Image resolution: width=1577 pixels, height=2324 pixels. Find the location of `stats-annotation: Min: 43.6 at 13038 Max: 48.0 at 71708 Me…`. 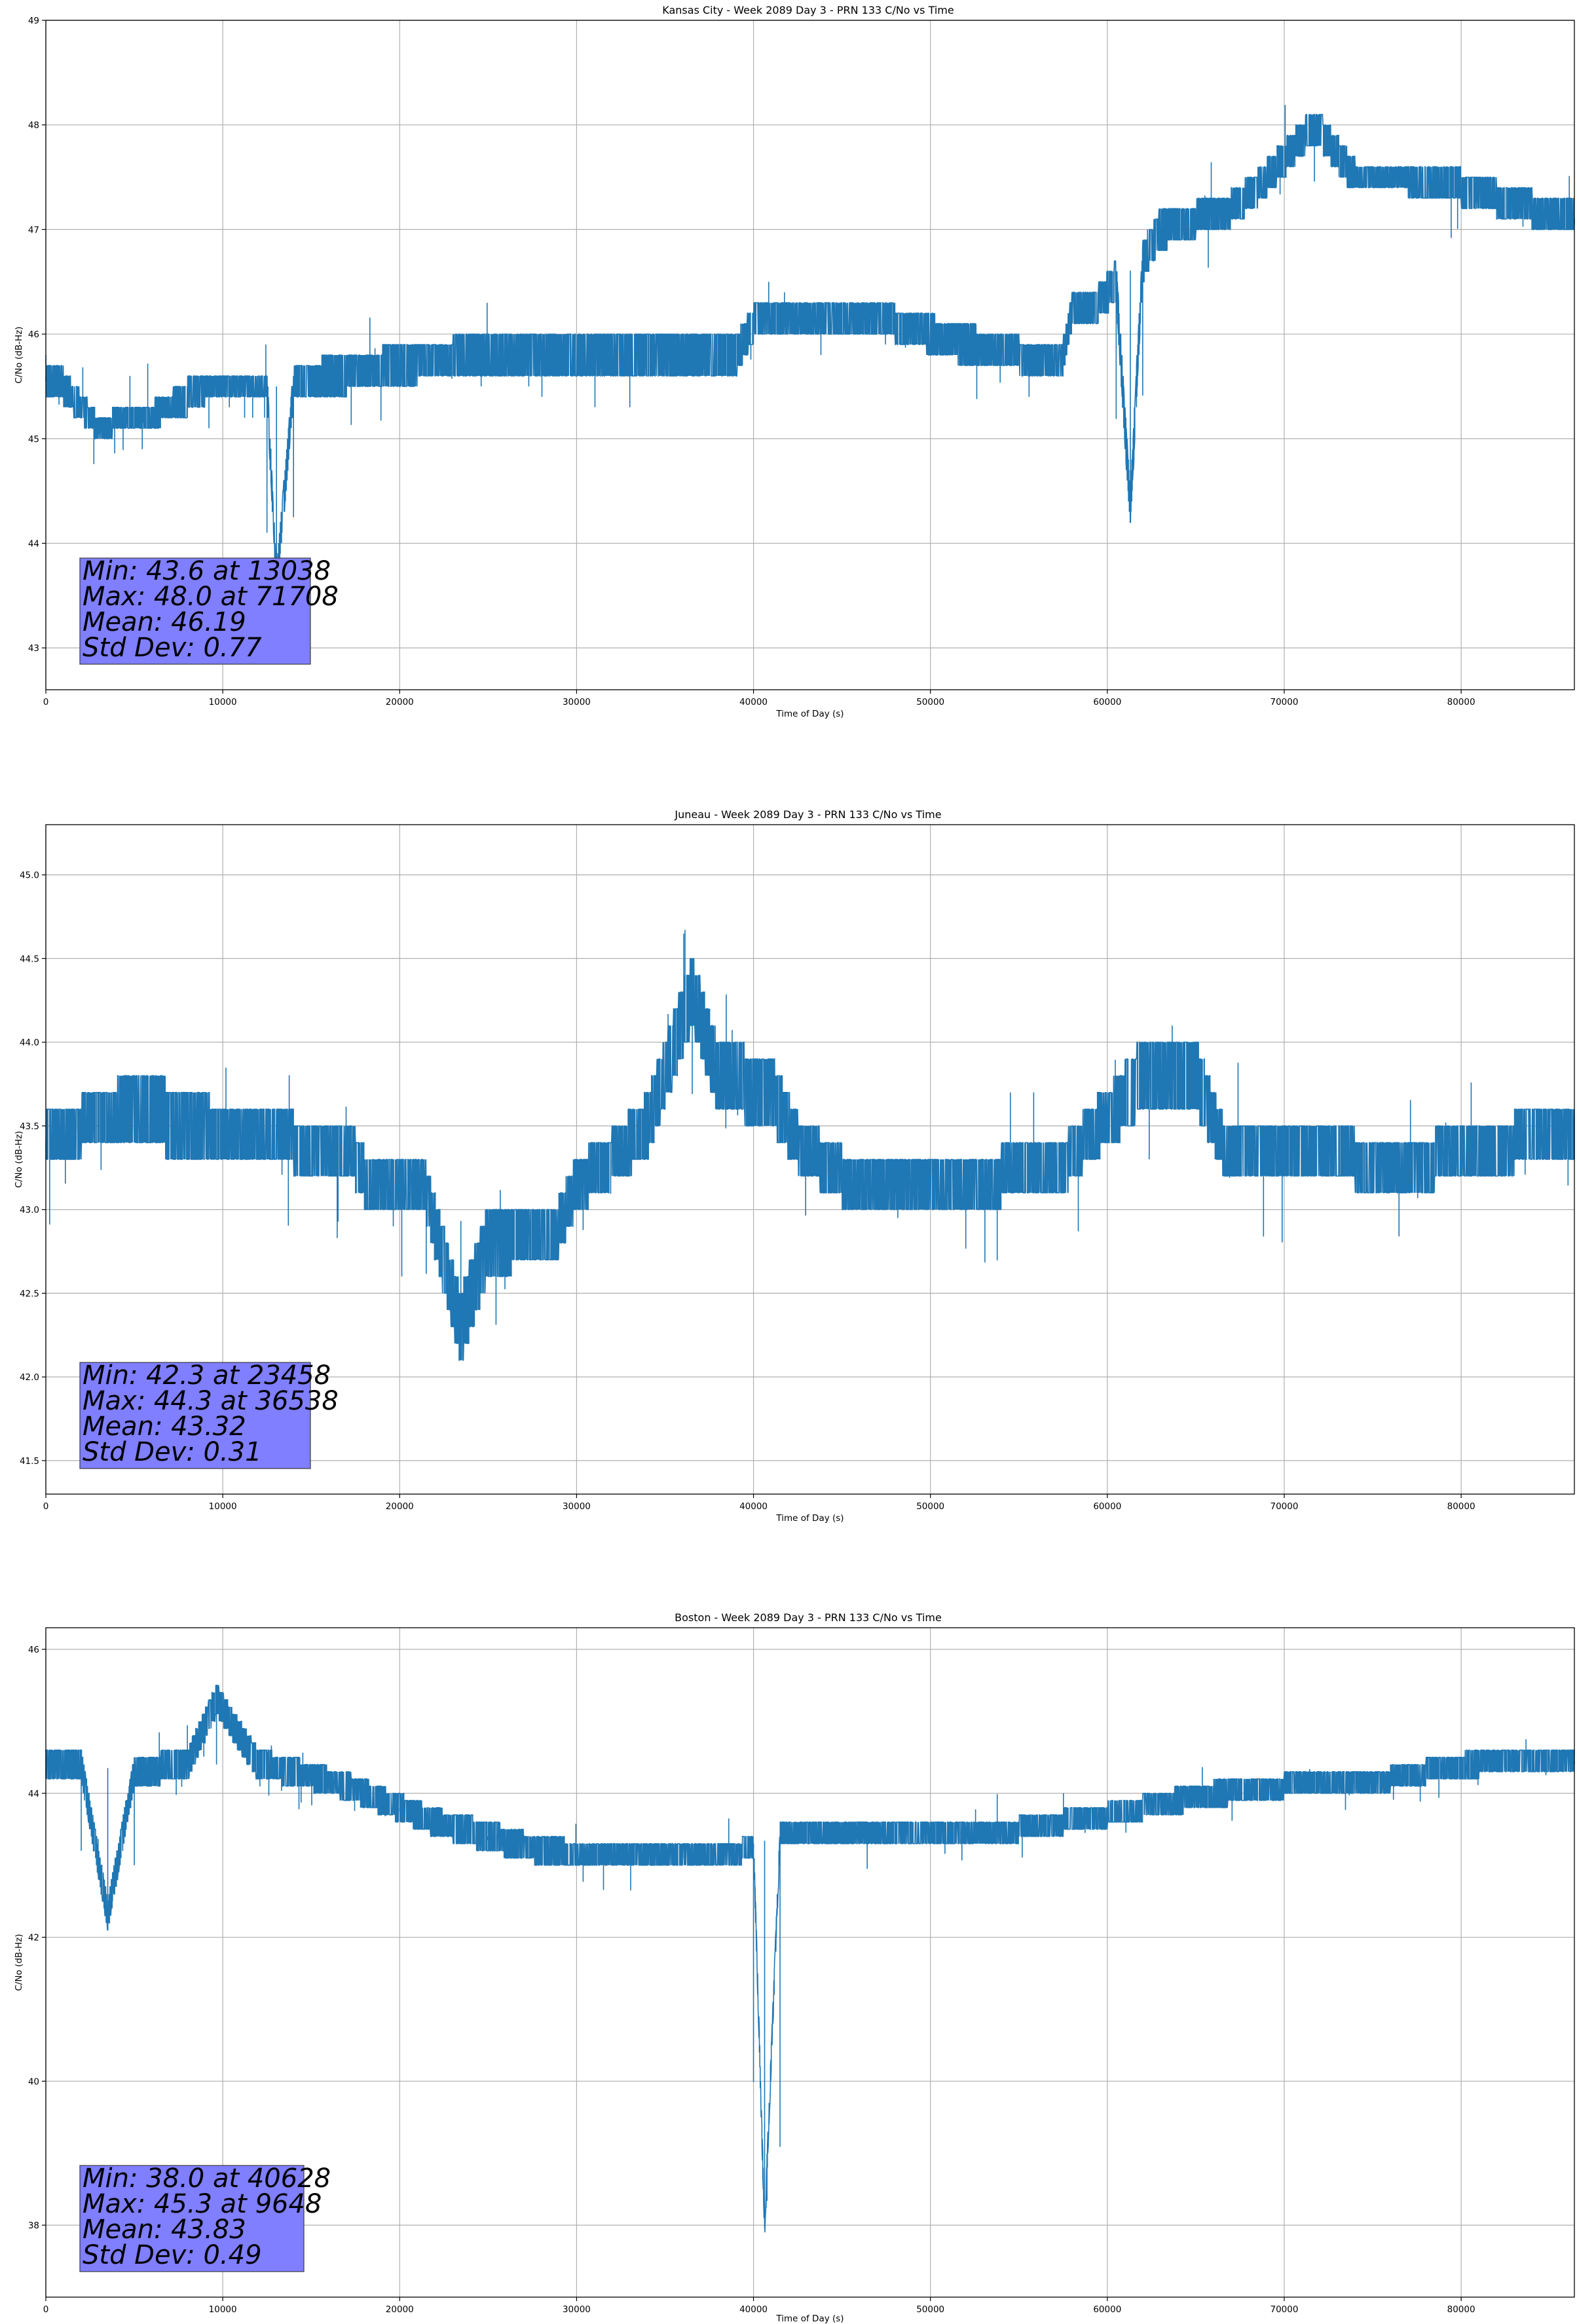

stats-annotation: Min: 43.6 at 13038 Max: 48.0 at 71708 Me… is located at coordinates (209, 610).